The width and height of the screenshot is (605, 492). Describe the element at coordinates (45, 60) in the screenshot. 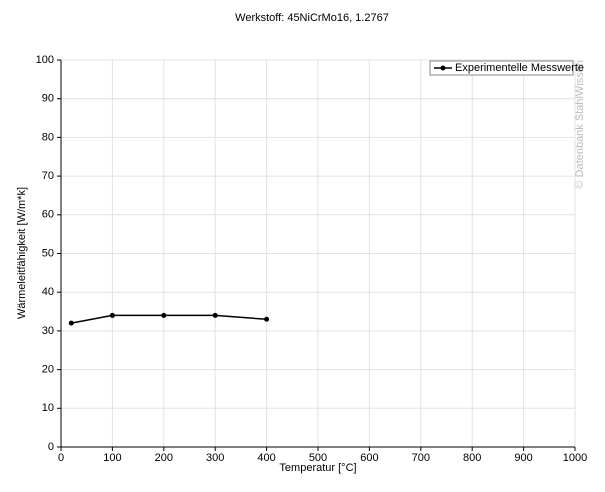

I see `y-tick-label: 100` at that location.